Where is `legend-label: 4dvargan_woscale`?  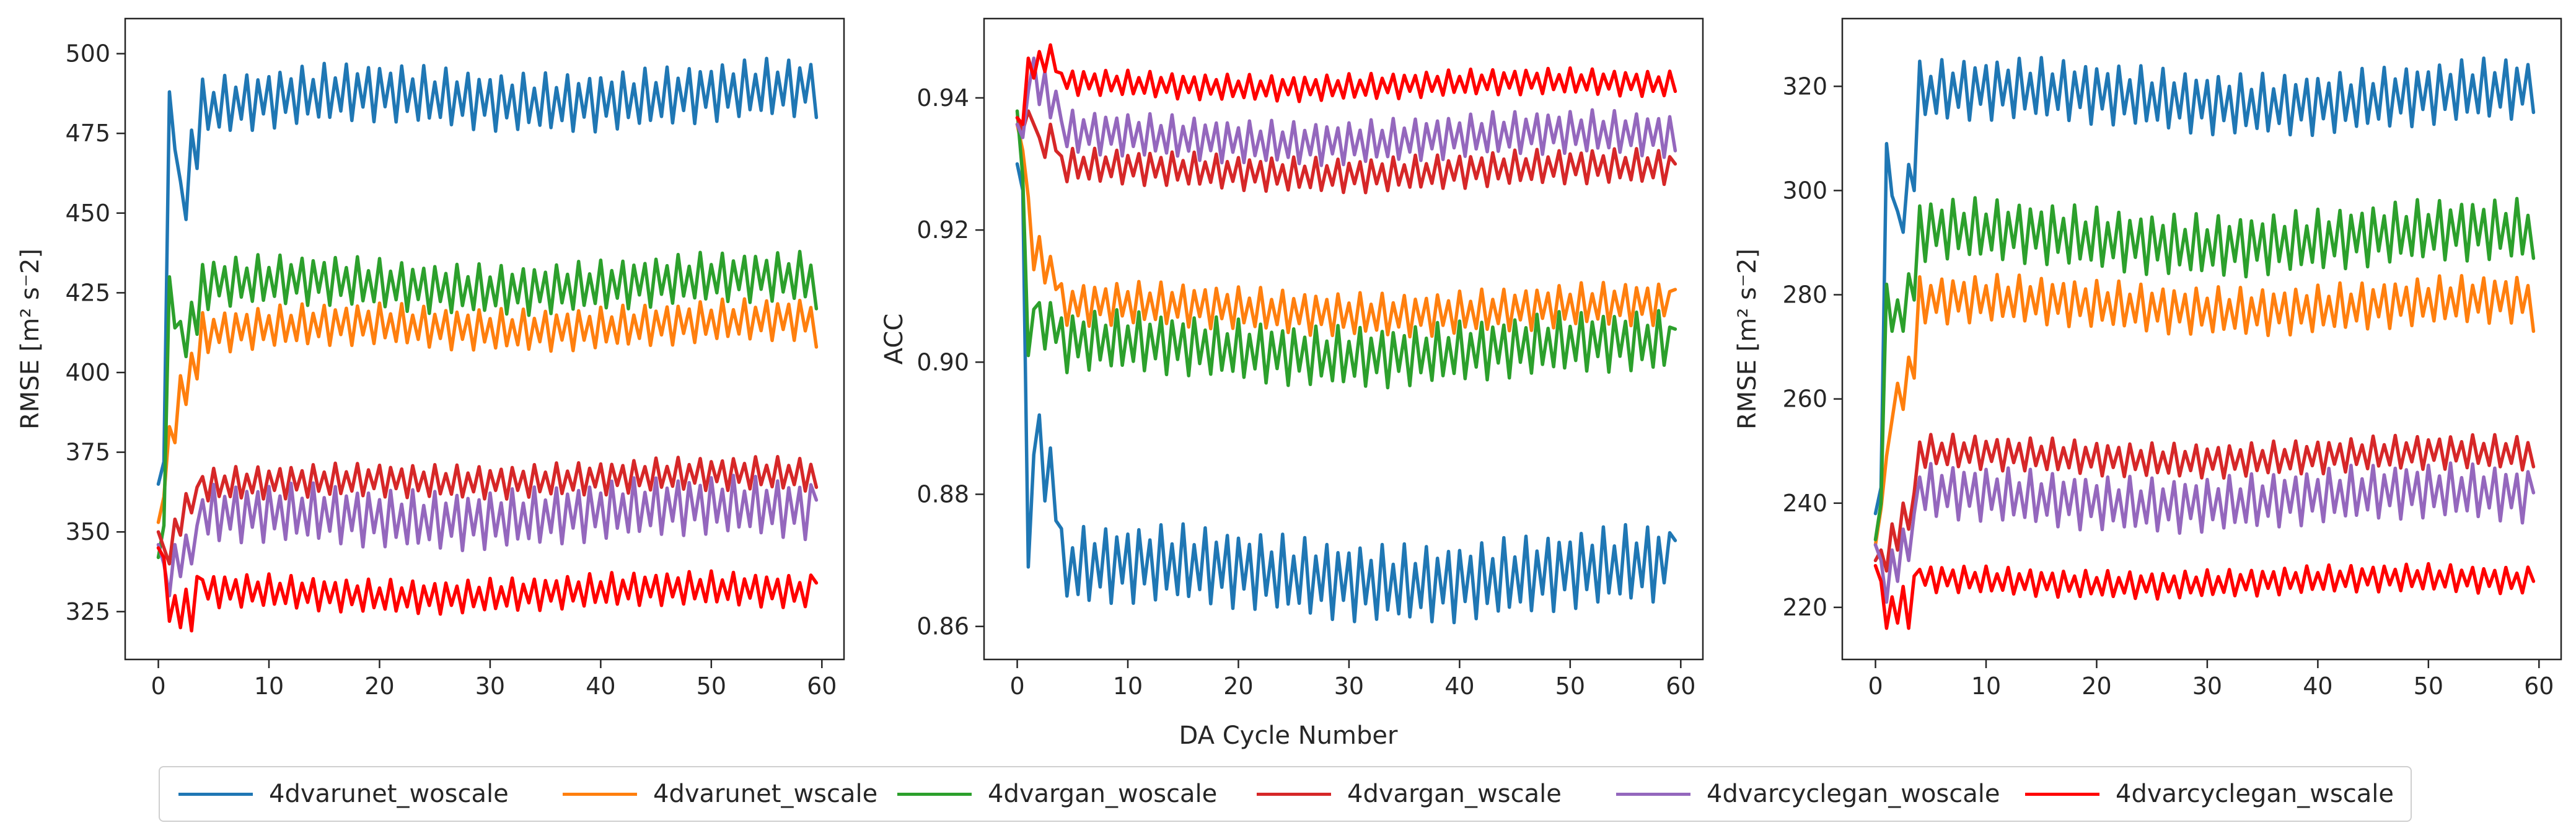
legend-label: 4dvargan_woscale is located at coordinates (1103, 794).